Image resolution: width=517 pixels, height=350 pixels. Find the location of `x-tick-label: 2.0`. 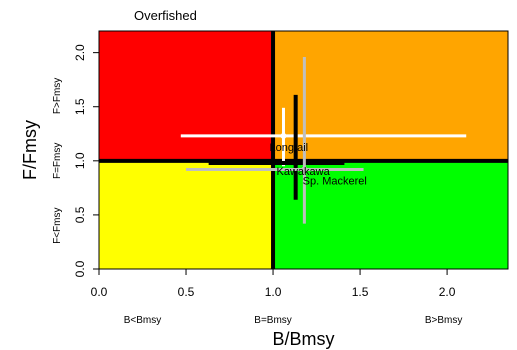

x-tick-label: 2.0 is located at coordinates (447, 292).